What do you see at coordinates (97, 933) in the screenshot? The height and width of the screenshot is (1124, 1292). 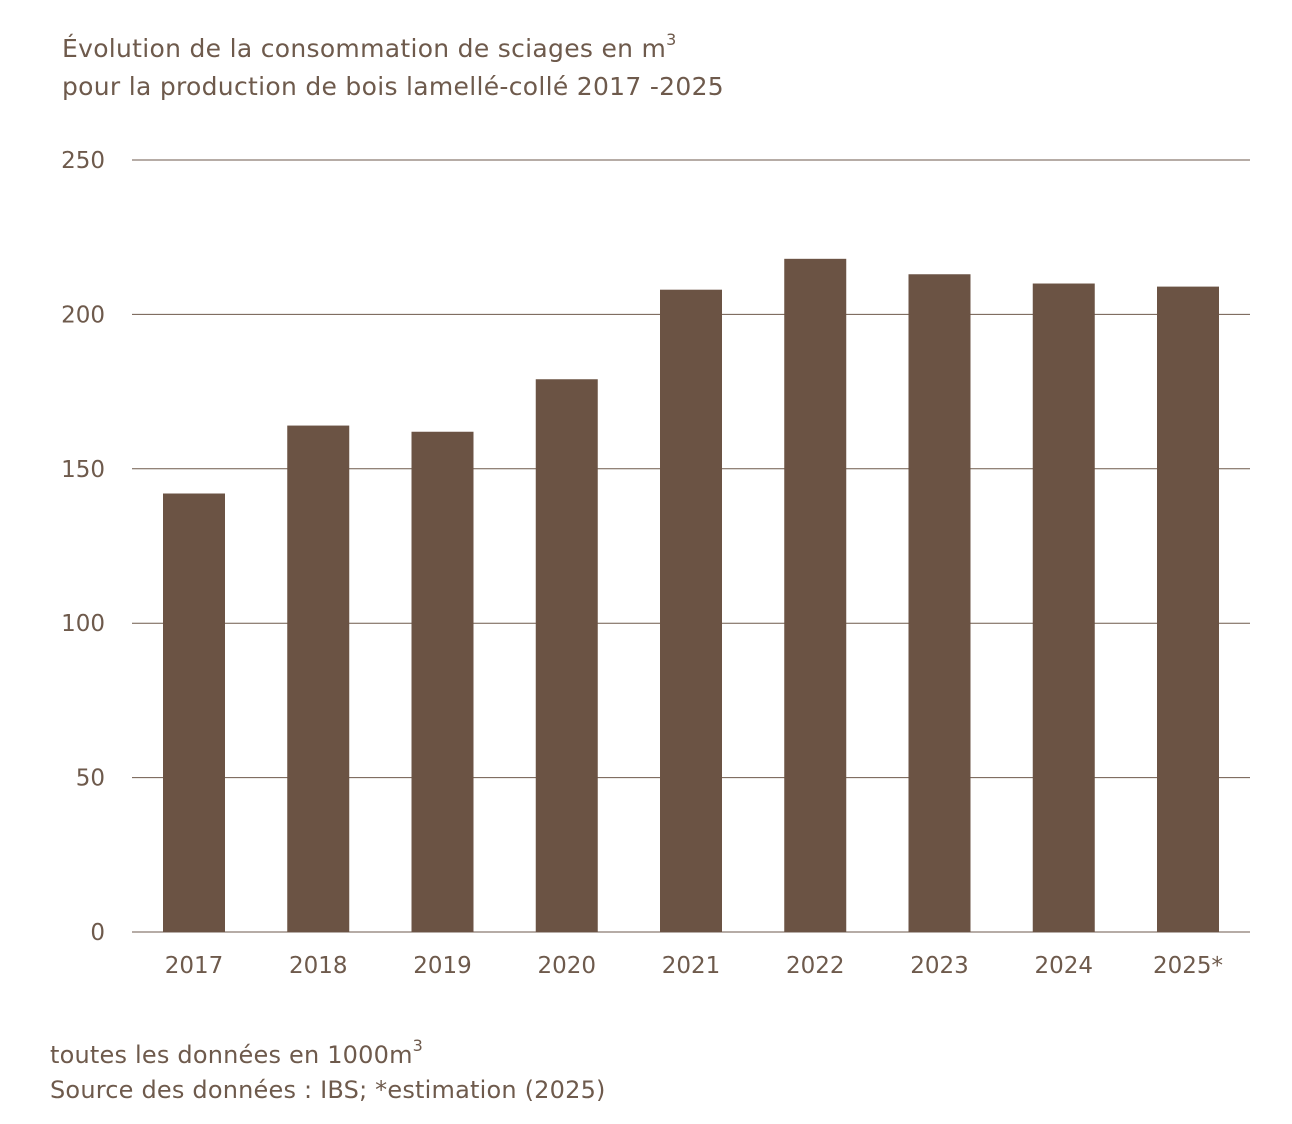 I see `y-tick-label-0: 0` at bounding box center [97, 933].